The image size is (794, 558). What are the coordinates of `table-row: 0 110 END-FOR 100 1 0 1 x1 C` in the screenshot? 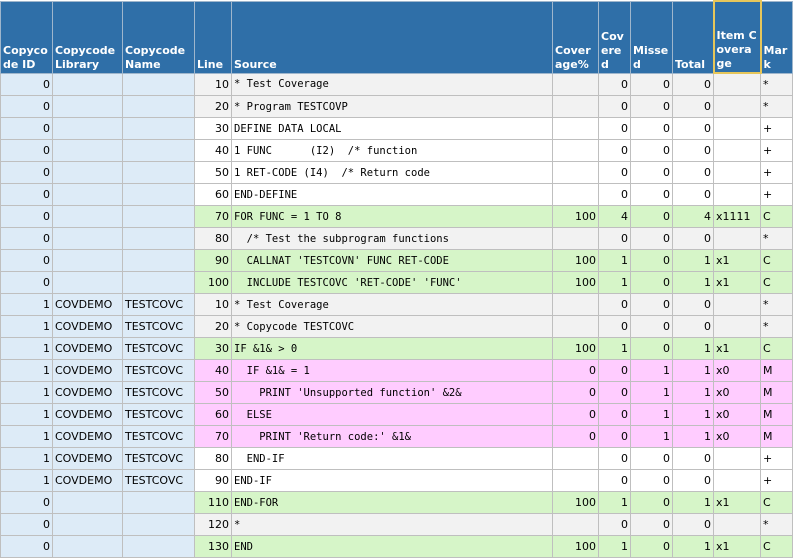 It's located at (396, 502).